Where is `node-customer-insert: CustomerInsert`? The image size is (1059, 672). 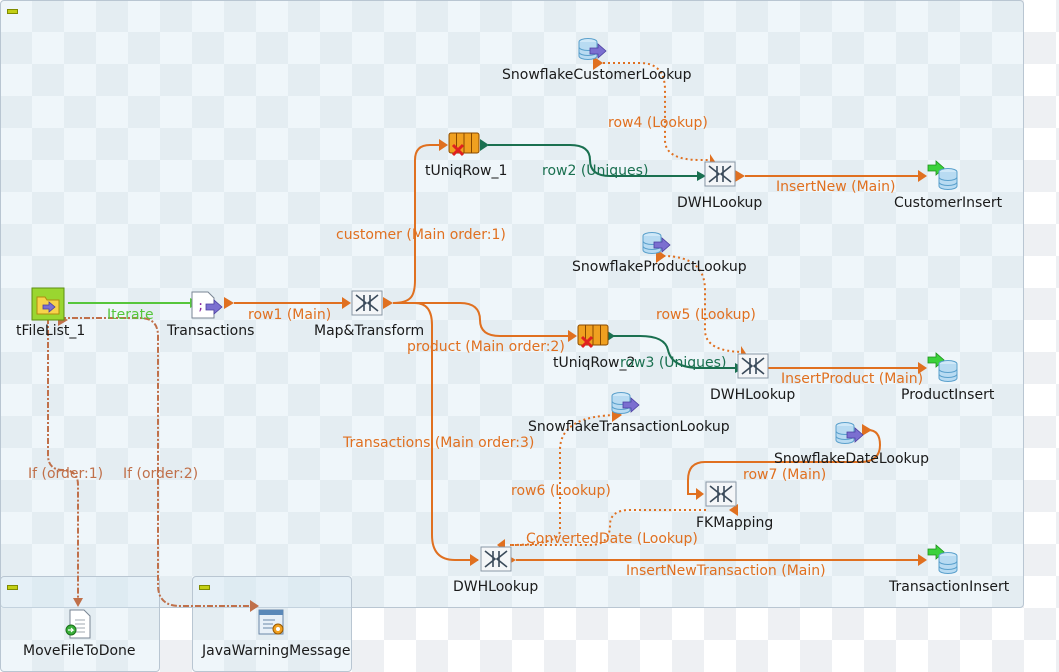 node-customer-insert: CustomerInsert is located at coordinates (948, 203).